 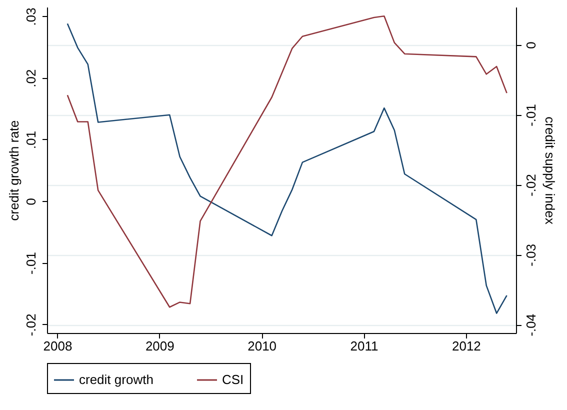 I want to click on y2-tick-label: -.03, so click(x=531, y=255).